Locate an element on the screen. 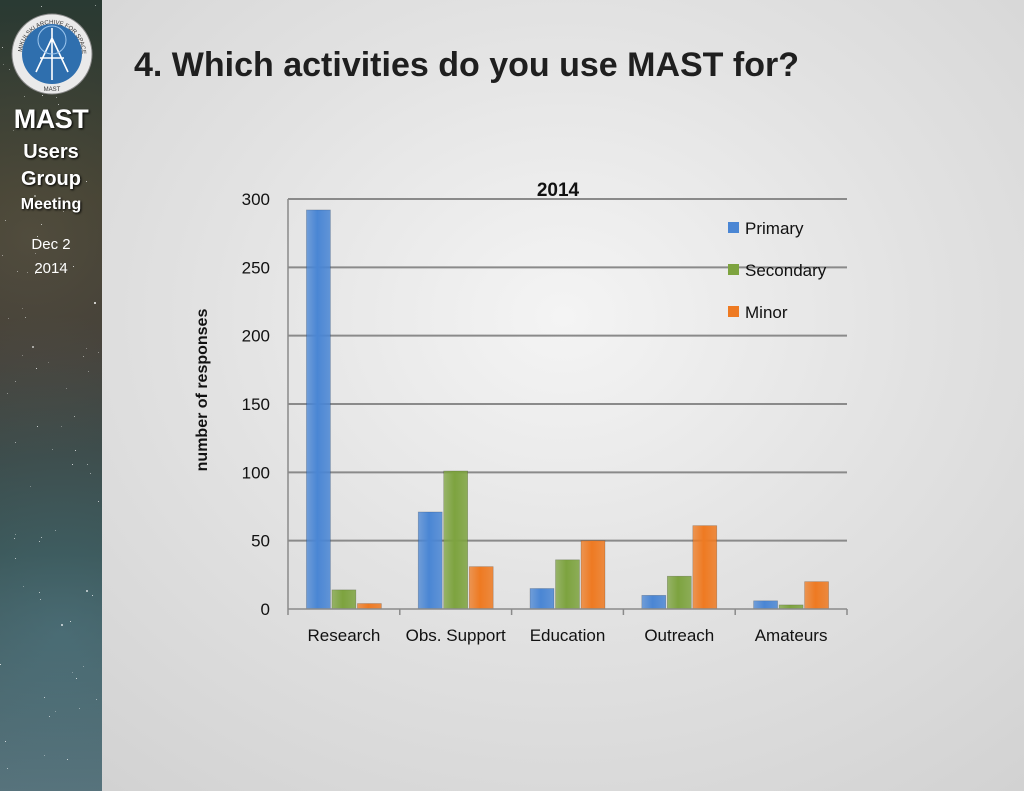 The image size is (1024, 791). y-tick-label: 0 is located at coordinates (265, 609).